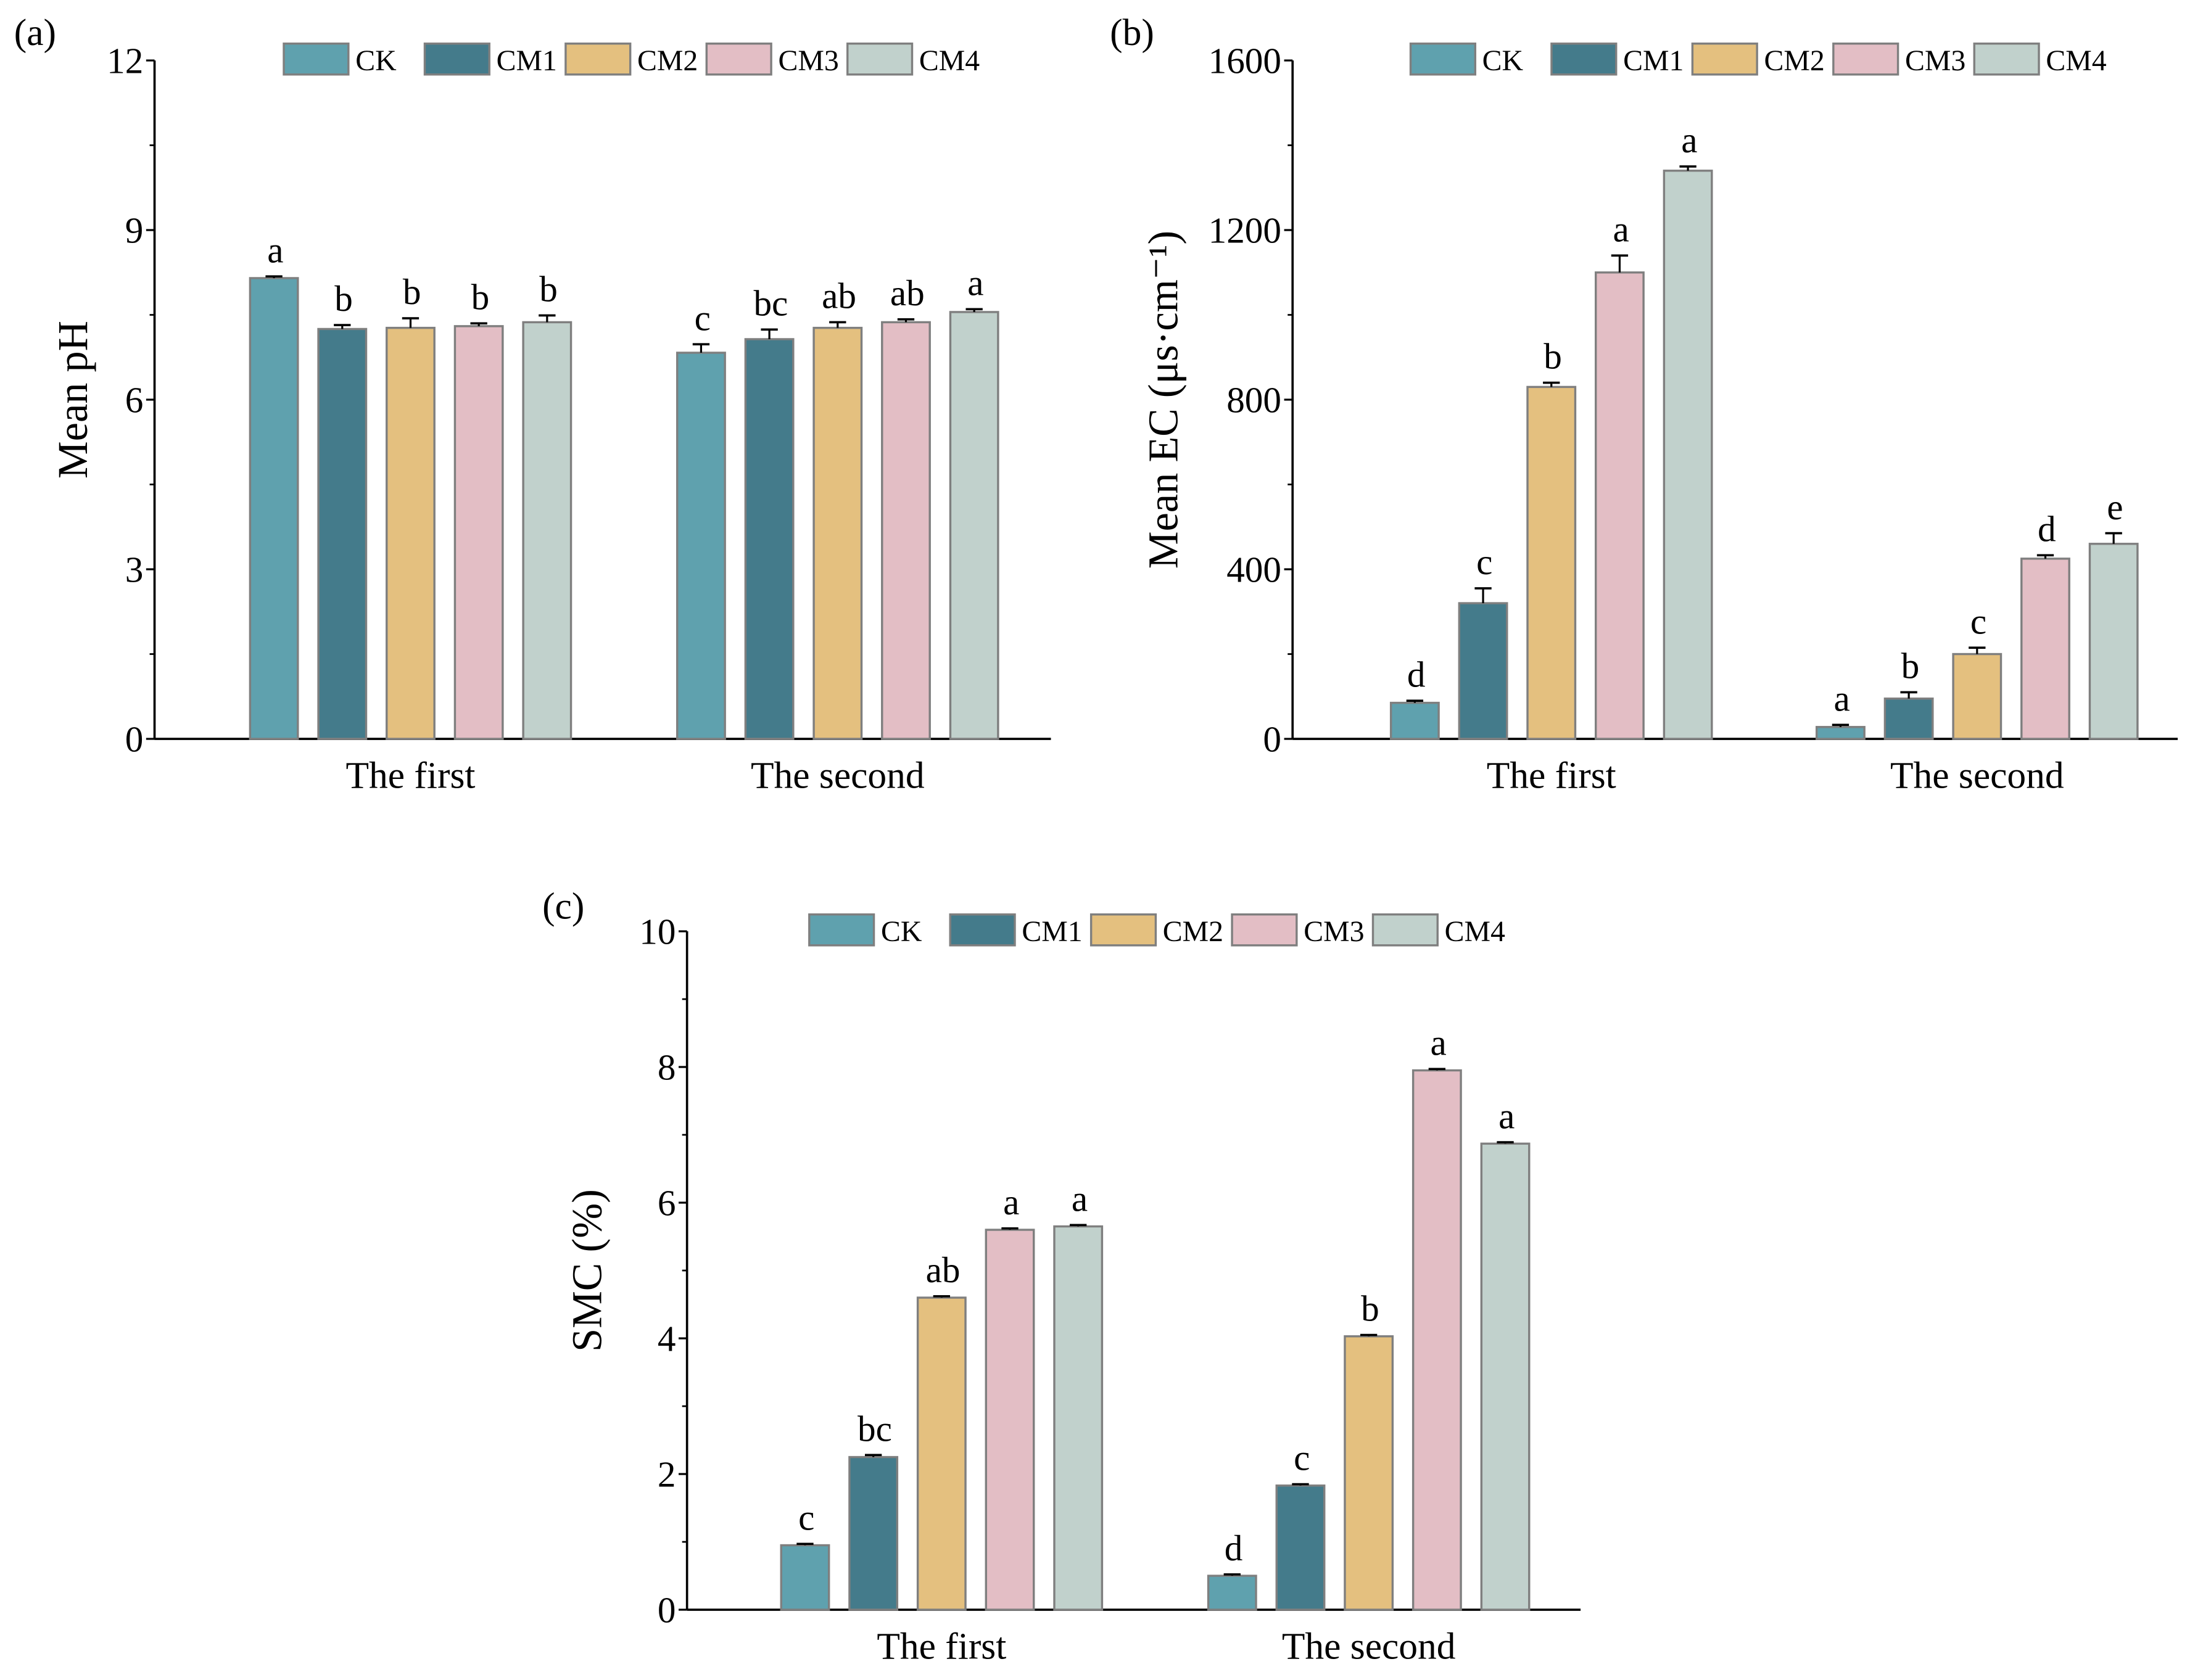 Image resolution: width=2203 pixels, height=1680 pixels. I want to click on y-tick-label: 10, so click(657, 932).